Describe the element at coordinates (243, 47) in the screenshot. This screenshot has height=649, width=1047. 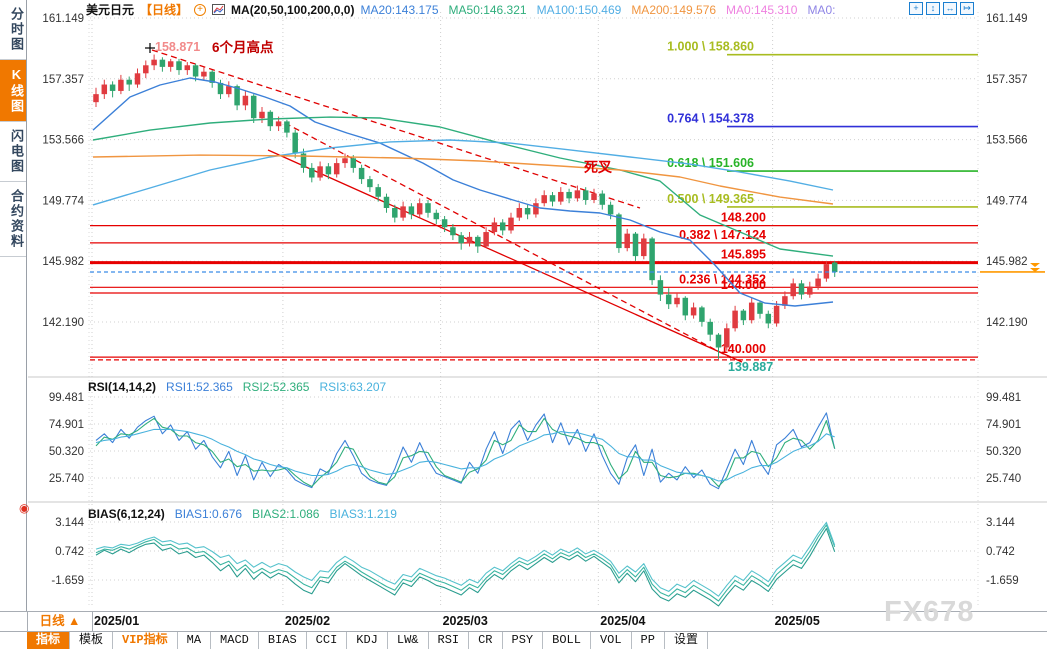
I see `svg-text: 6个月高点` at that location.